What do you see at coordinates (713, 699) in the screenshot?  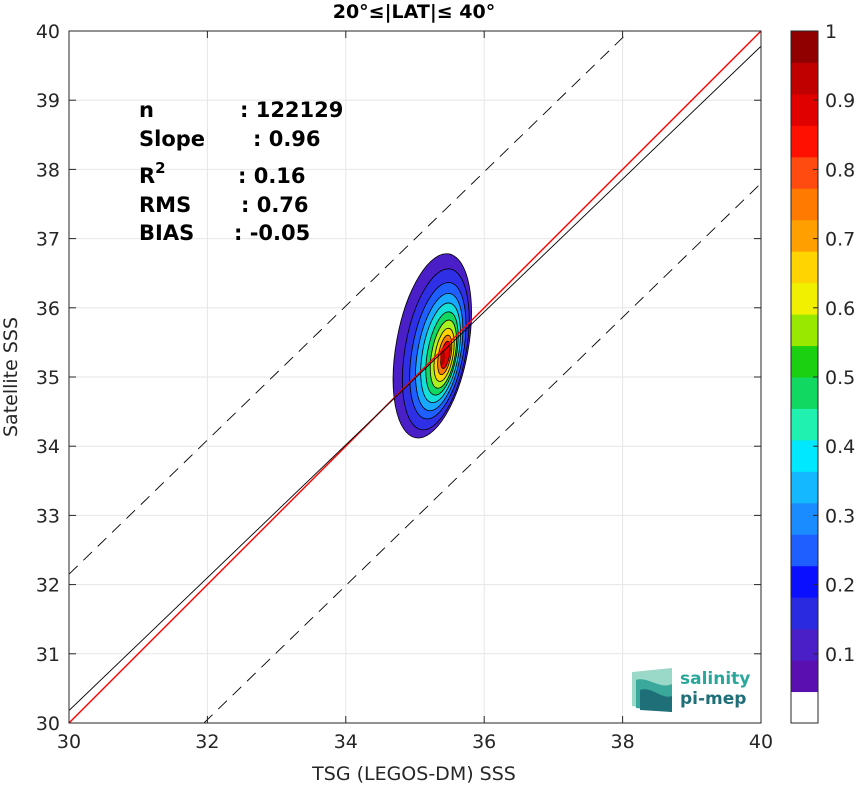 I see `logo-text-pi-mep: pi-mep` at bounding box center [713, 699].